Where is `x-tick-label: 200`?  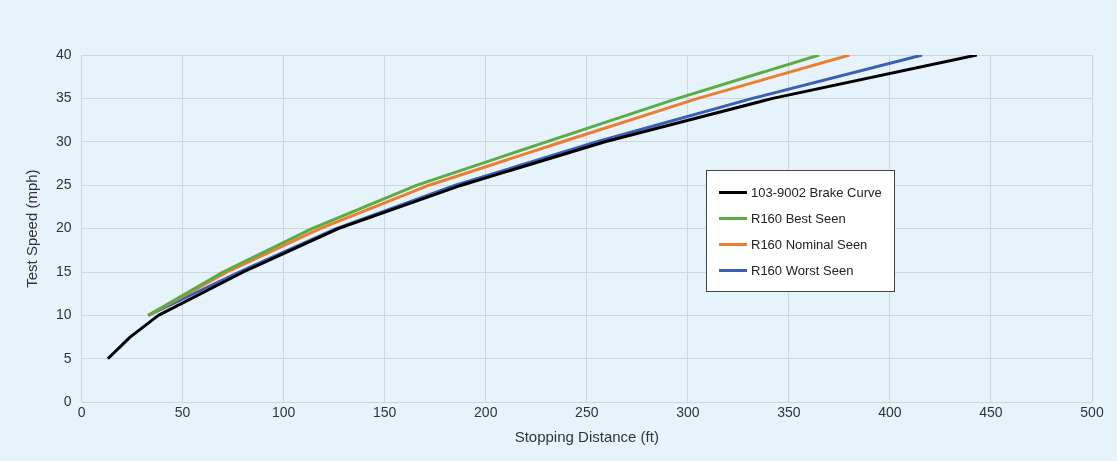
x-tick-label: 200 is located at coordinates (486, 412).